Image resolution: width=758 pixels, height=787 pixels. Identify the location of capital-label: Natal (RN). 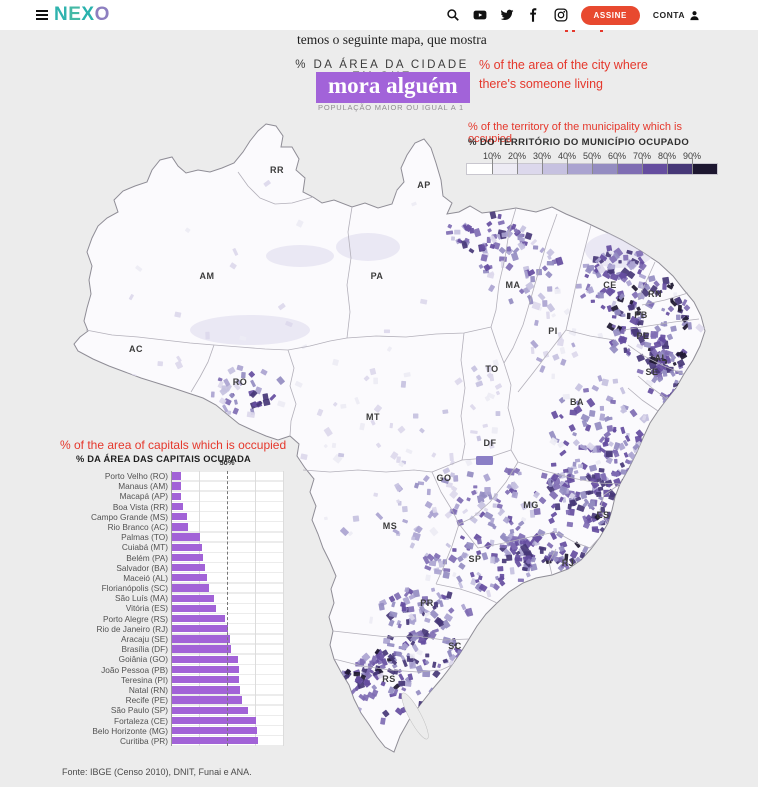
(148, 689).